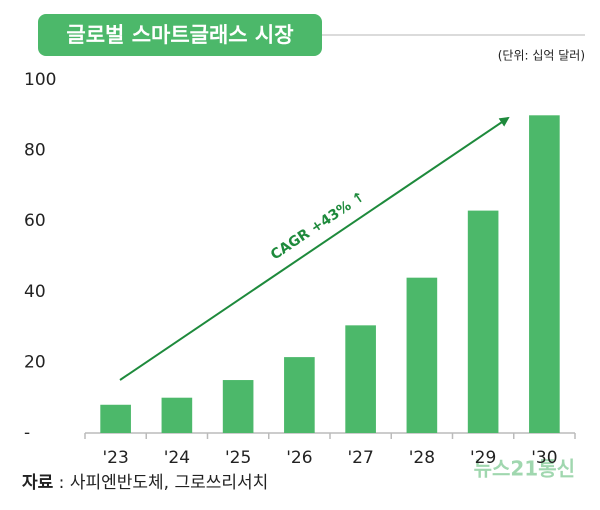 The image size is (600, 510). What do you see at coordinates (38, 483) in the screenshot?
I see `source-label: 자료` at bounding box center [38, 483].